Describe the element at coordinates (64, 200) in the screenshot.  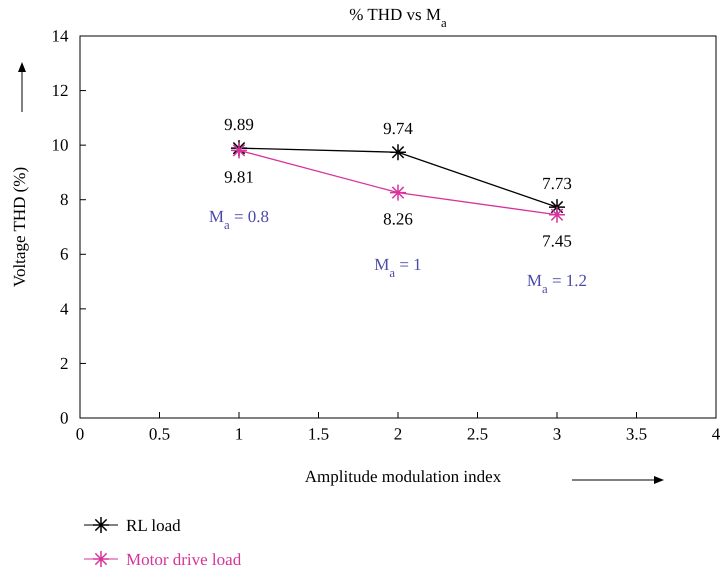
I see `y-tick-label: 8` at that location.